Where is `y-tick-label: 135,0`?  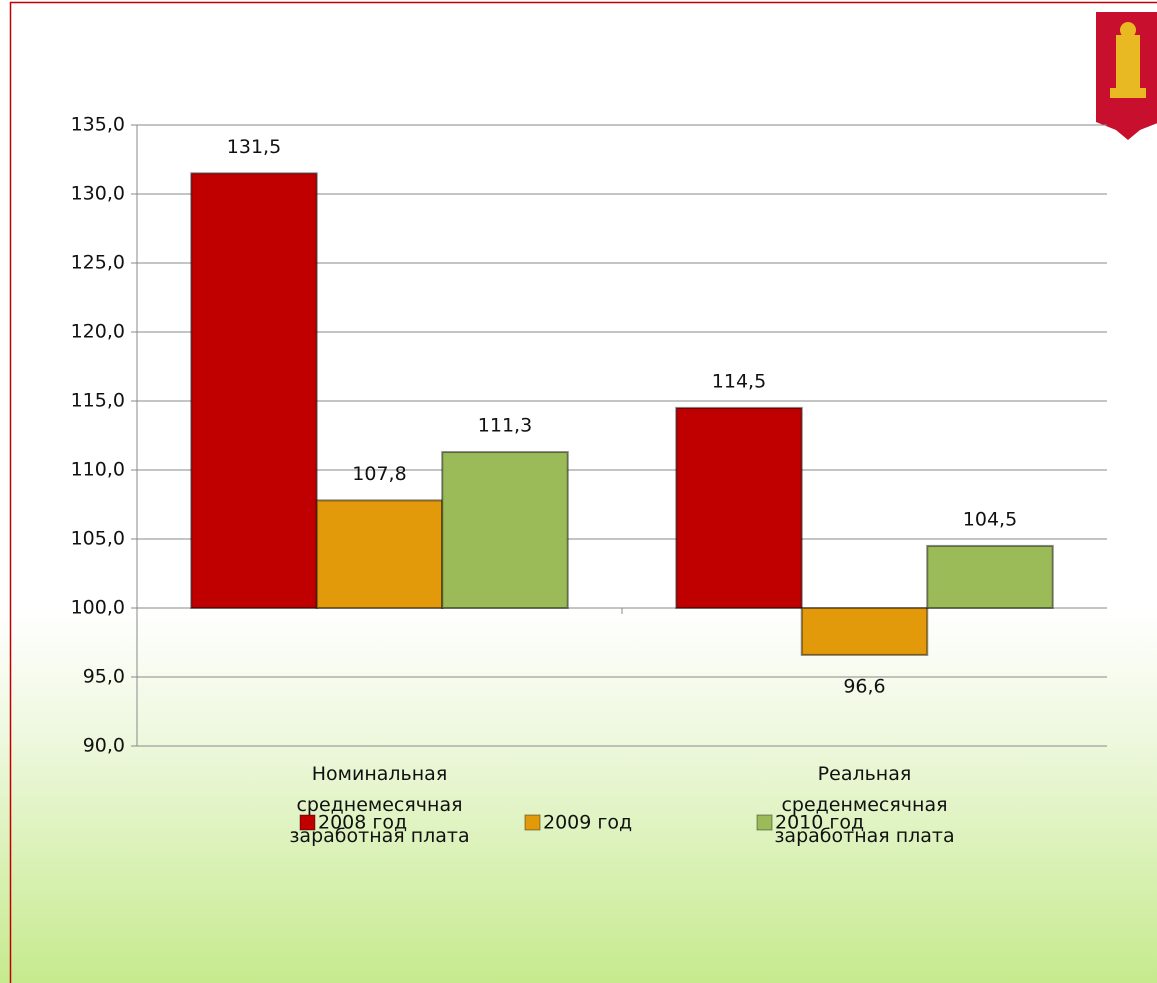 y-tick-label: 135,0 is located at coordinates (98, 125).